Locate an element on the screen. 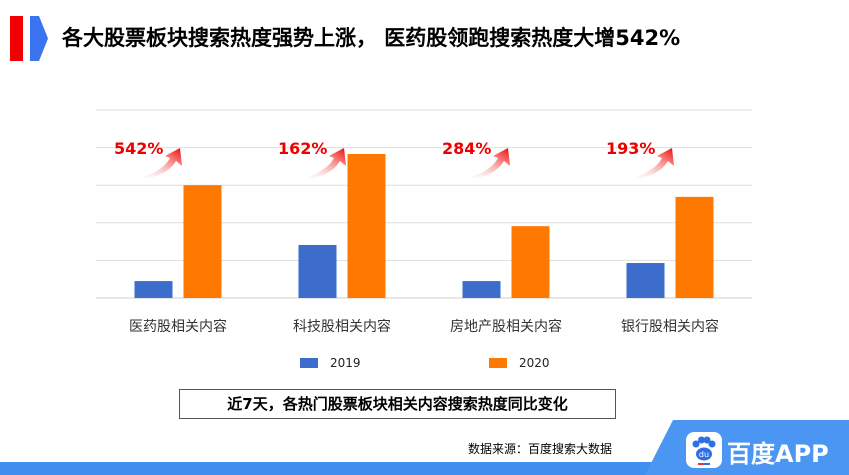 This screenshot has width=849, height=475. legend-label-2019: 2019 is located at coordinates (345, 363).